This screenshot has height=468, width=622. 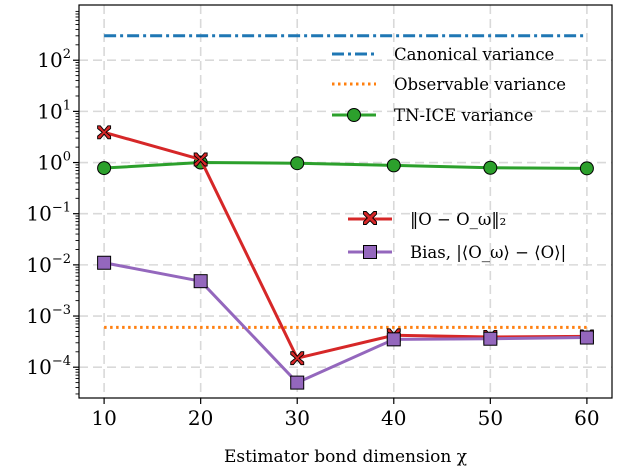 What do you see at coordinates (103, 418) in the screenshot?
I see `x-tick-label: 10` at bounding box center [103, 418].